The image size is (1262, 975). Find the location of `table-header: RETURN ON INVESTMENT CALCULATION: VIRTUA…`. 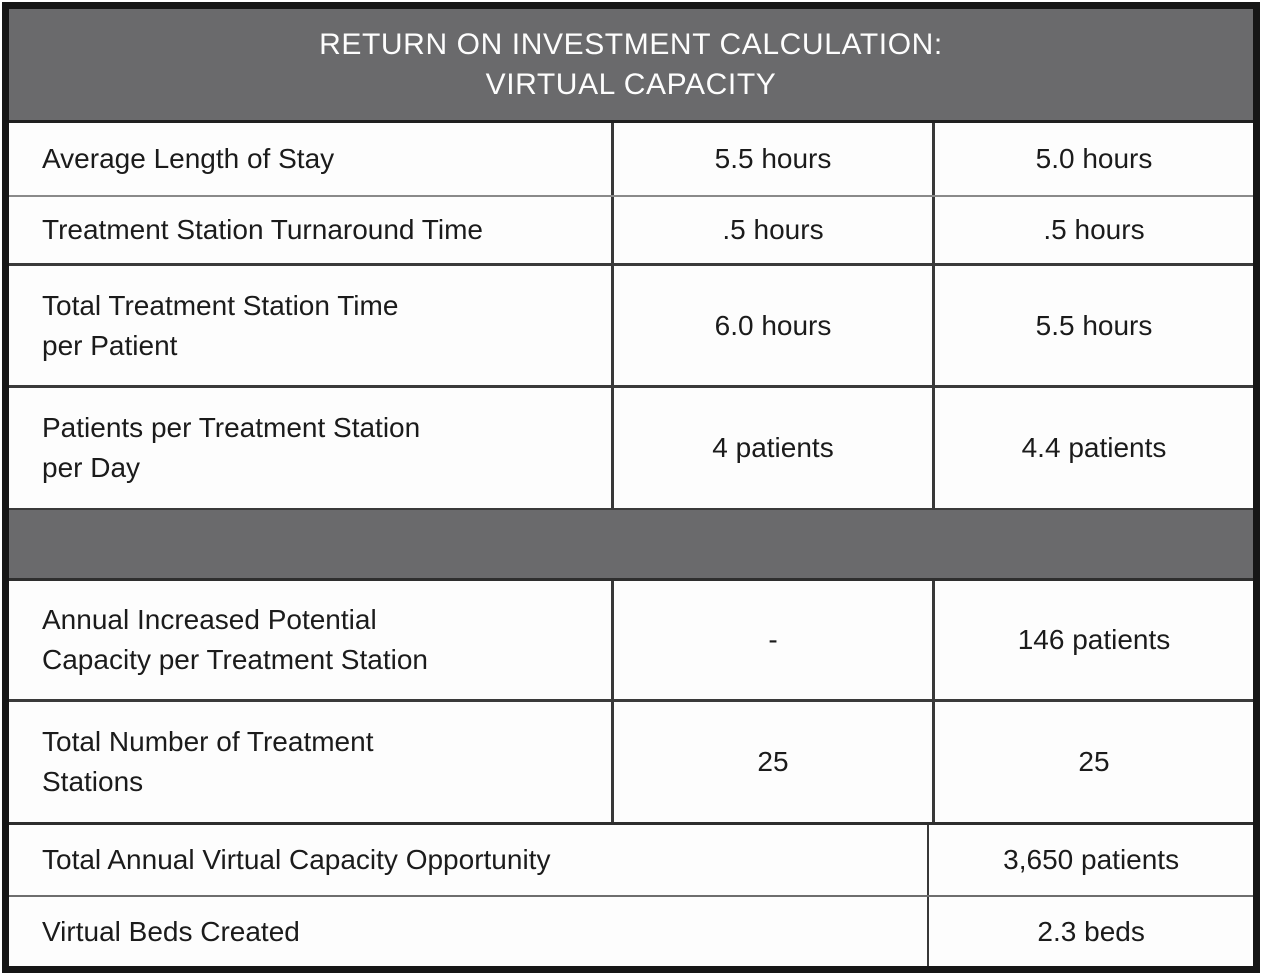

table-header: RETURN ON INVESTMENT CALCULATION: VIRTUA… is located at coordinates (631, 66).